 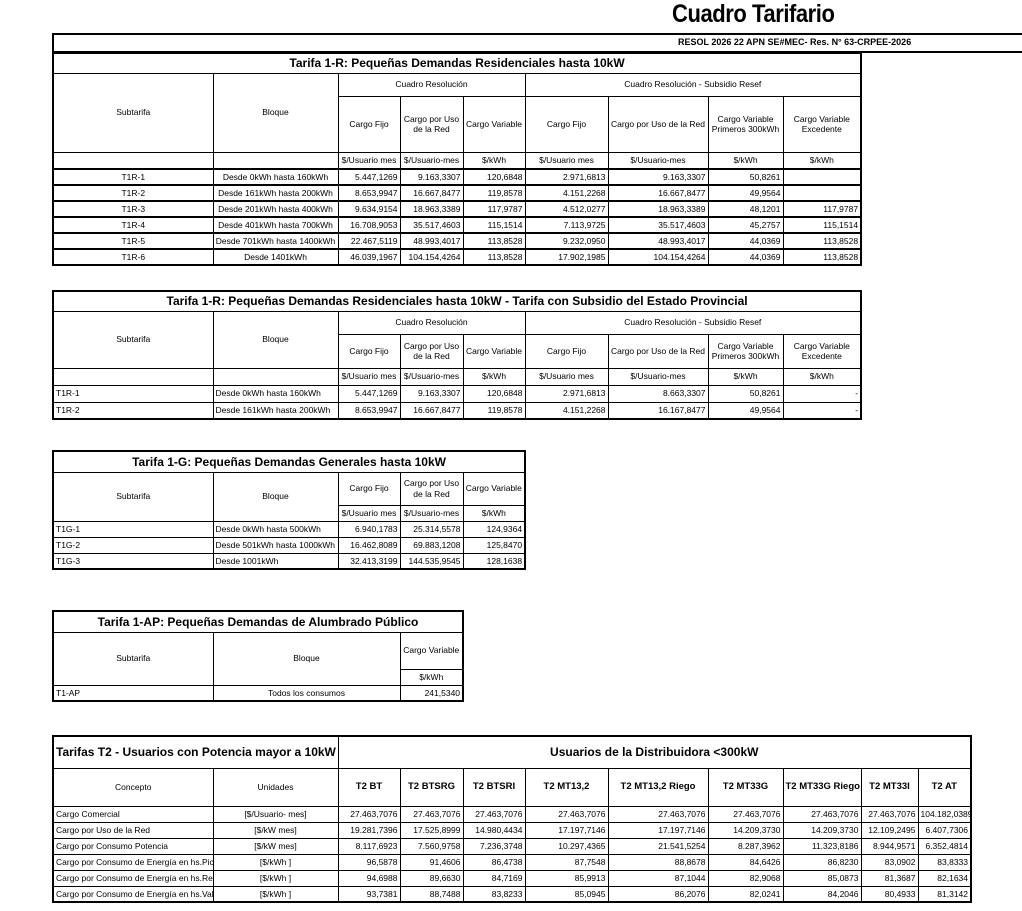 I want to click on value-cell: 17.525,8999, so click(x=431, y=830).